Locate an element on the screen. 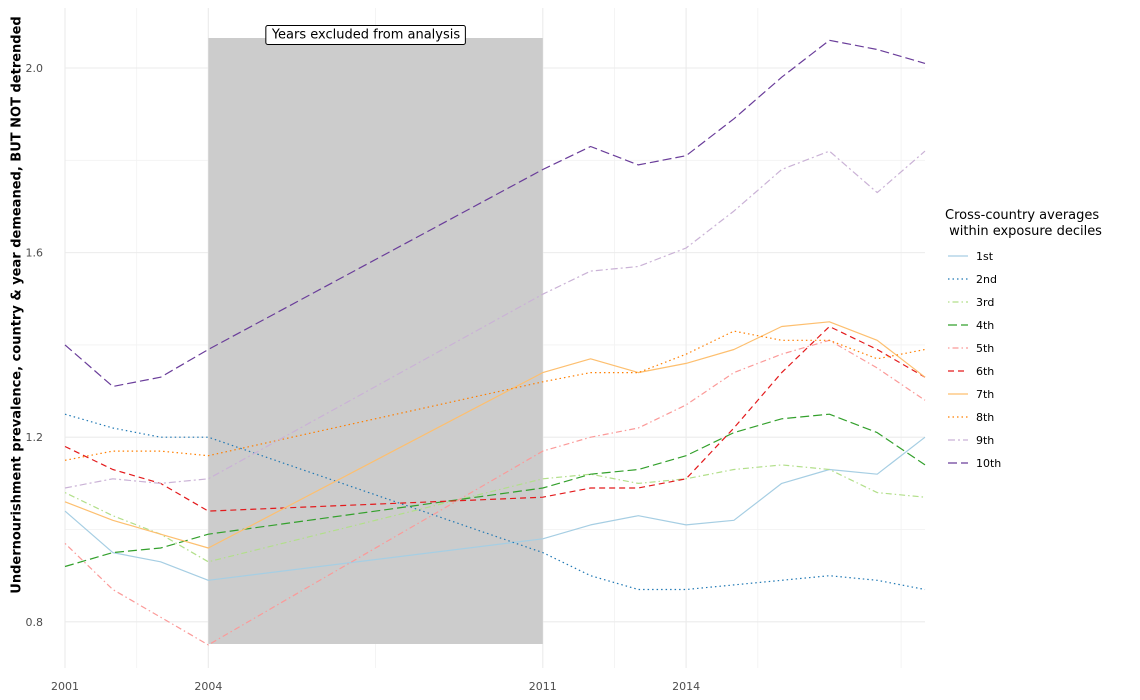  x-tick-label-0: 2001 is located at coordinates (65, 686).